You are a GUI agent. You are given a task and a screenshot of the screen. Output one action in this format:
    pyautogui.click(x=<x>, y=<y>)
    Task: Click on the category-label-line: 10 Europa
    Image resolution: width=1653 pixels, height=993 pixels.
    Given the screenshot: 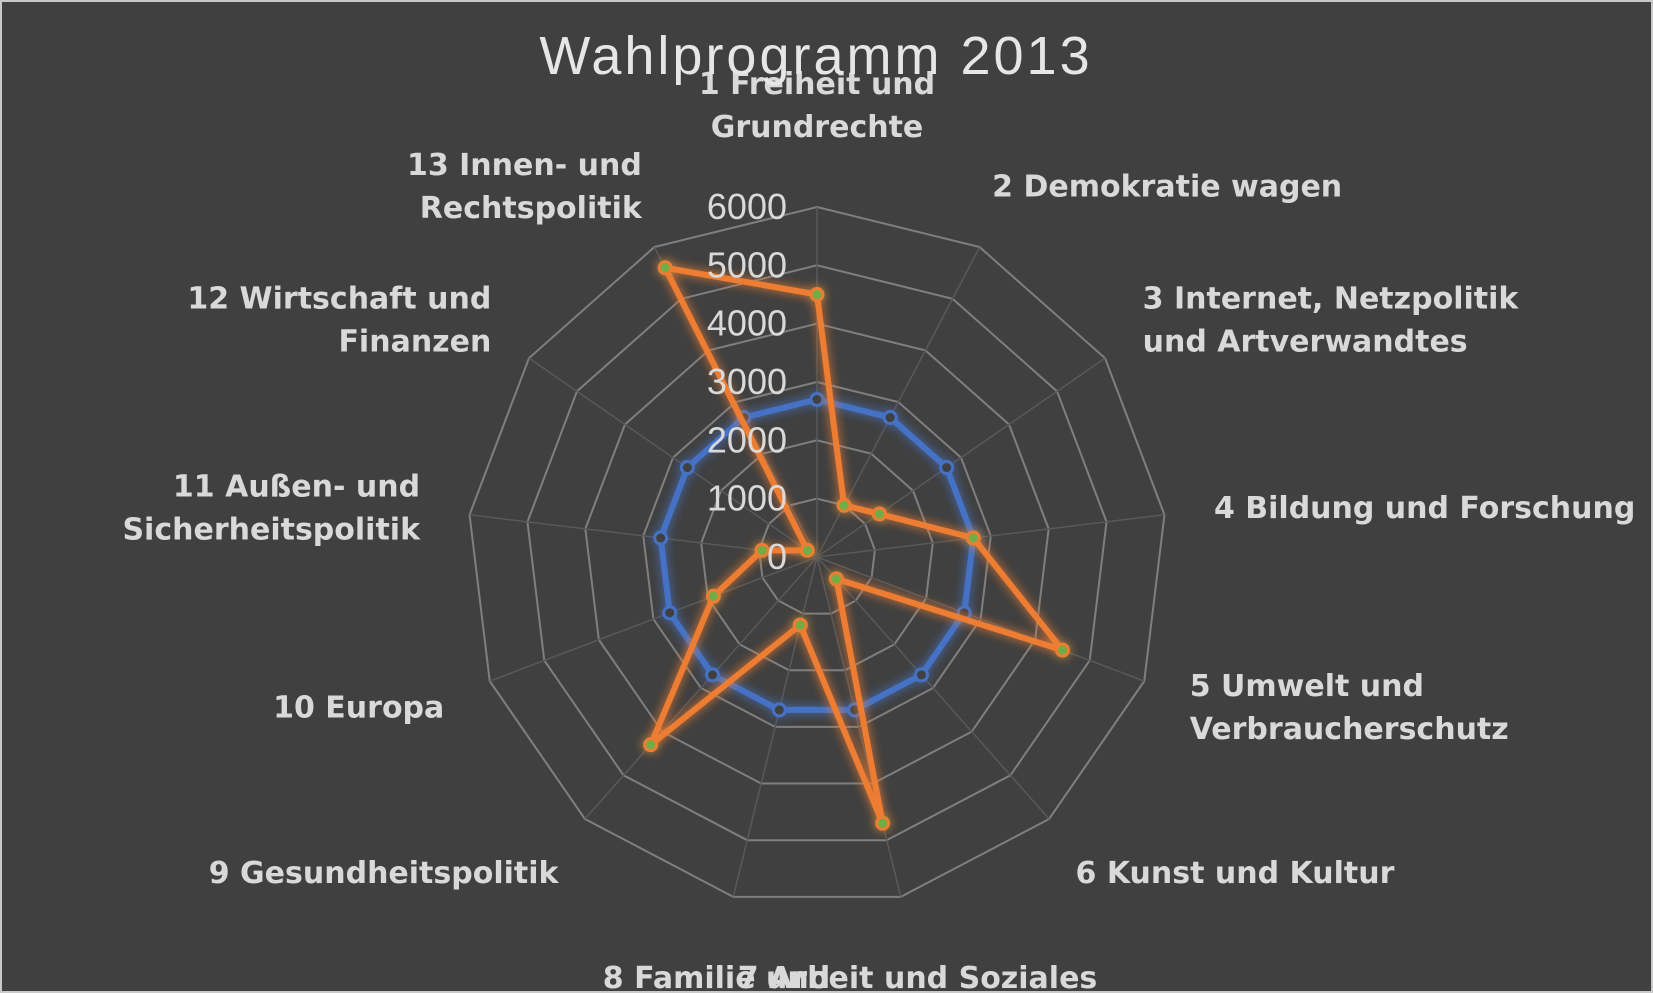 What is the action you would take?
    pyautogui.click(x=358, y=707)
    